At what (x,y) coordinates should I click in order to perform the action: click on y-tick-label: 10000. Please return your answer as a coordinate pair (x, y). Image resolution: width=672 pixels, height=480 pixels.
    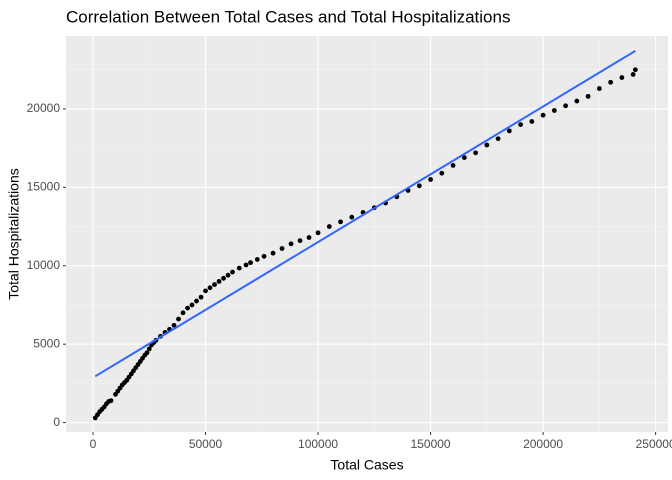
    Looking at the image, I should click on (44, 265).